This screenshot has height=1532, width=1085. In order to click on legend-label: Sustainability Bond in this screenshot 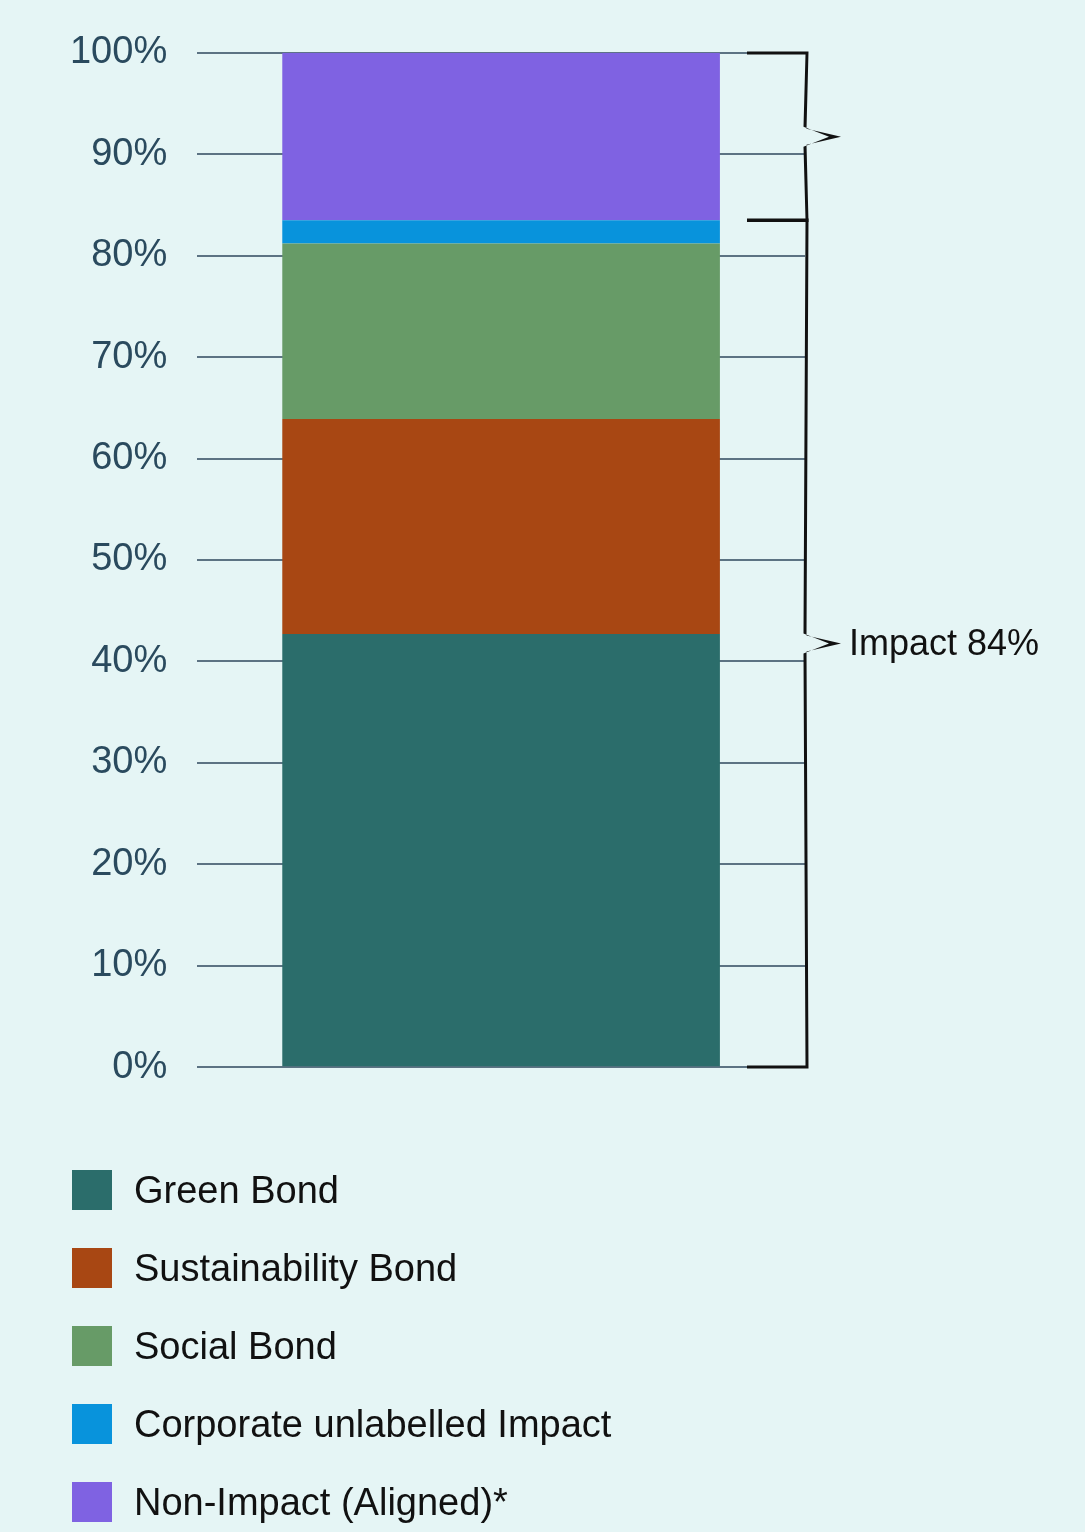, I will do `click(296, 1268)`.